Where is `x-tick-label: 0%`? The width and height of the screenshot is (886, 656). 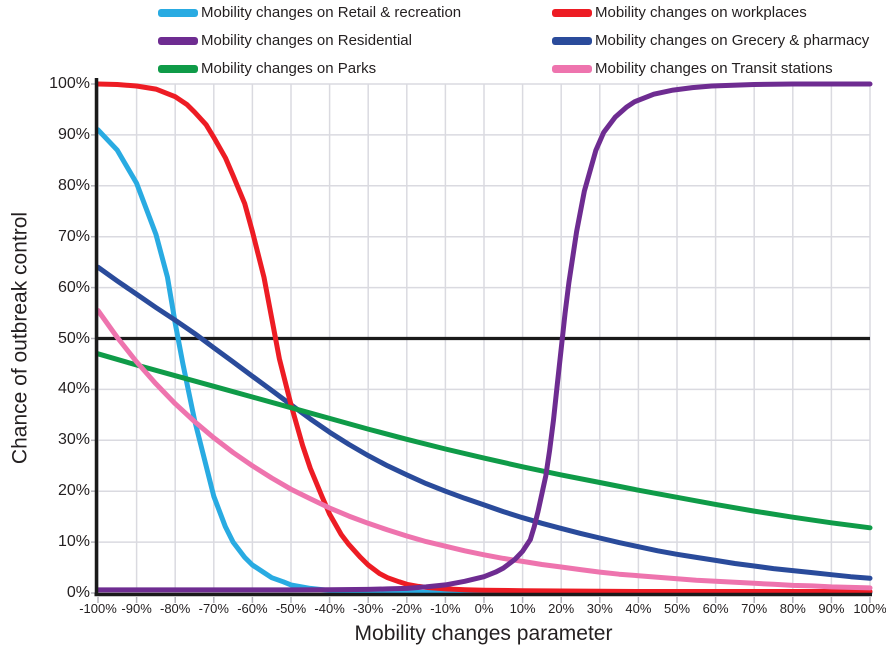
x-tick-label: 0% is located at coordinates (484, 608).